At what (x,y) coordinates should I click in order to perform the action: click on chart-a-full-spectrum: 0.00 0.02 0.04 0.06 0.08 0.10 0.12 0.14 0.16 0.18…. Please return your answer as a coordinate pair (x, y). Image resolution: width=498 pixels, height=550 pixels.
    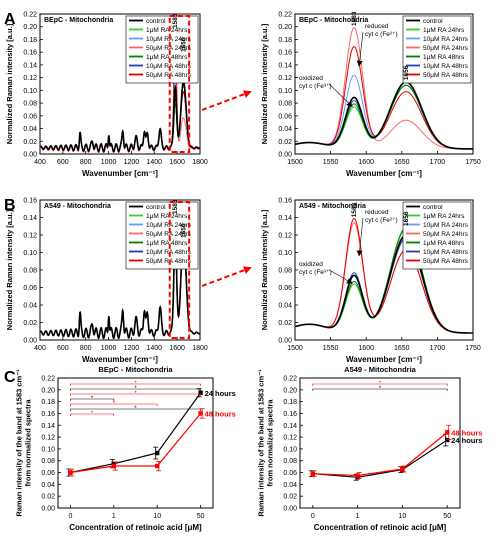
    Looking at the image, I should click on (106, 95).